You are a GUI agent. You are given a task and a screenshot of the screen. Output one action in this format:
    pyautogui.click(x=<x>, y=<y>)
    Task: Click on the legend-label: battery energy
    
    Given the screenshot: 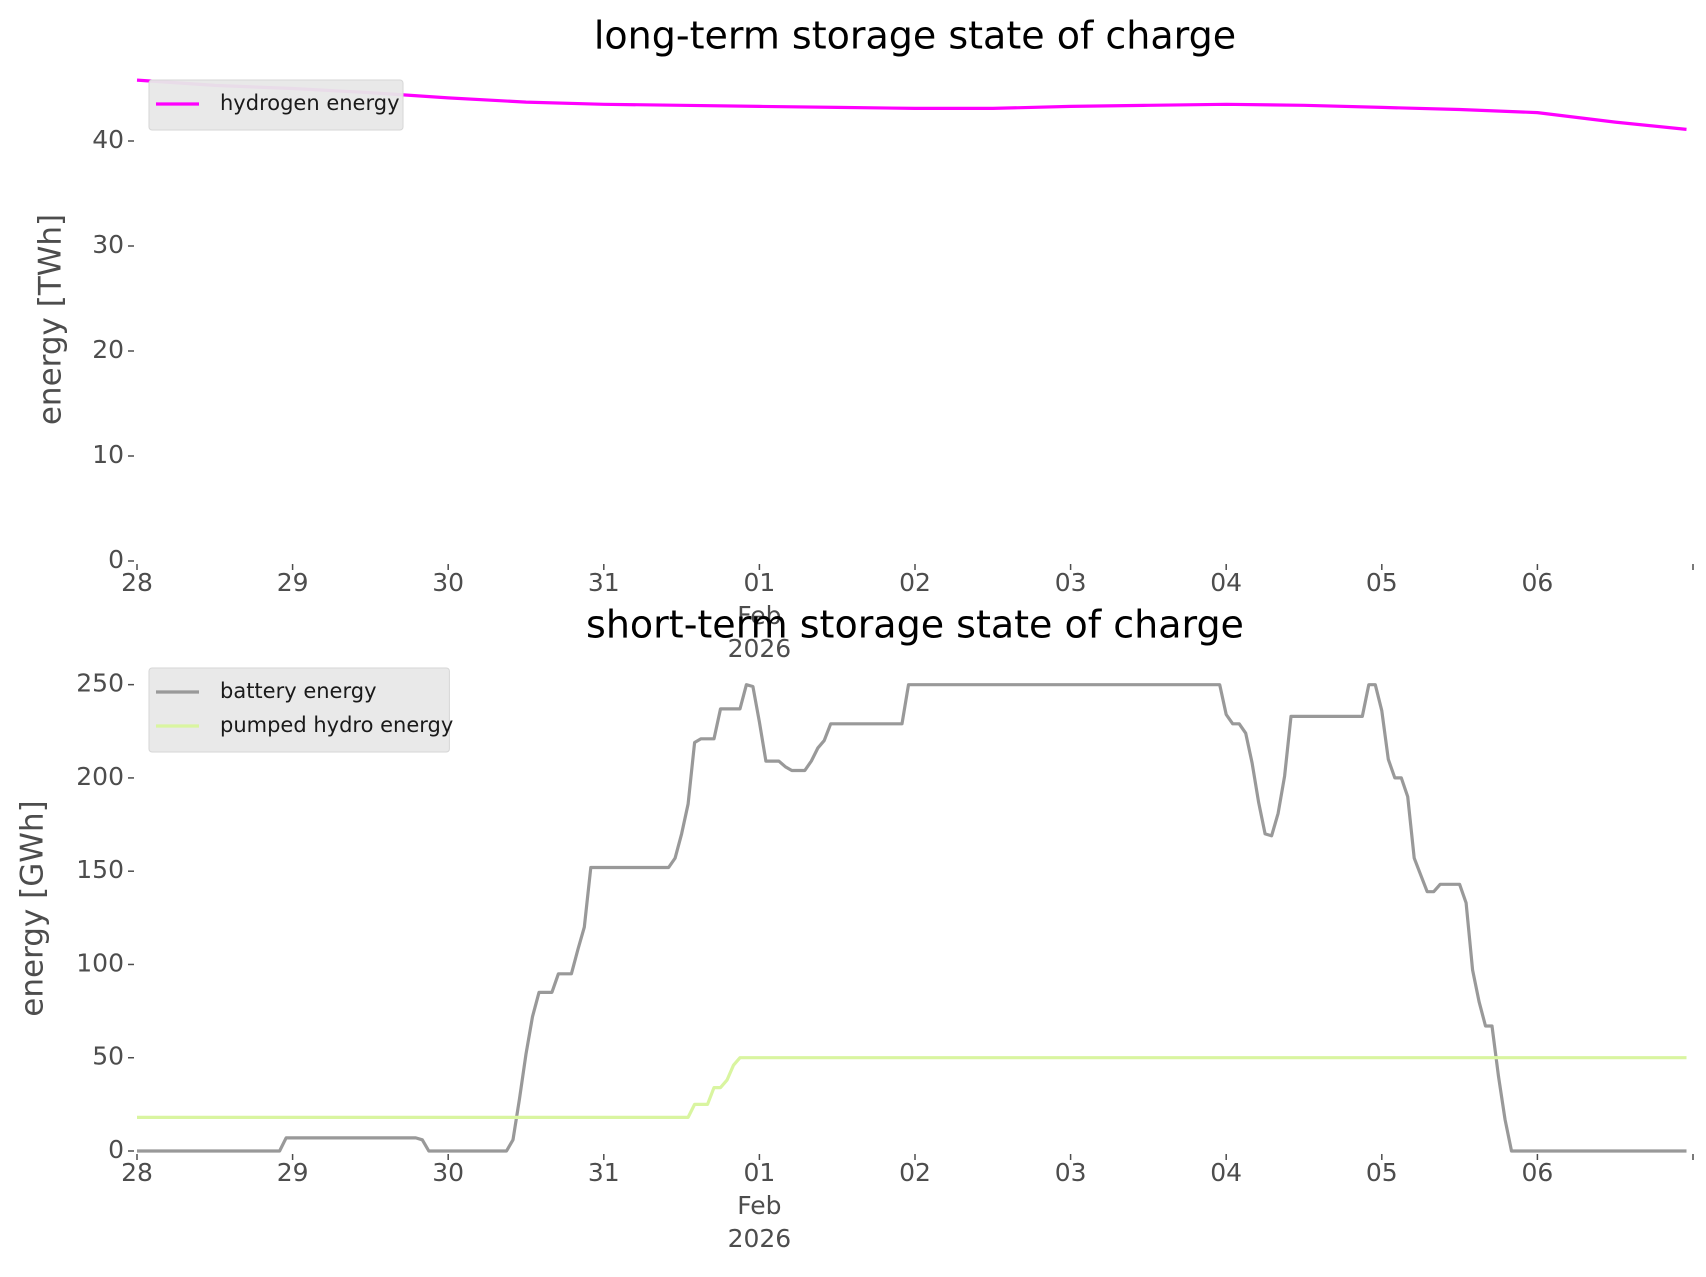 What is the action you would take?
    pyautogui.click(x=298, y=691)
    